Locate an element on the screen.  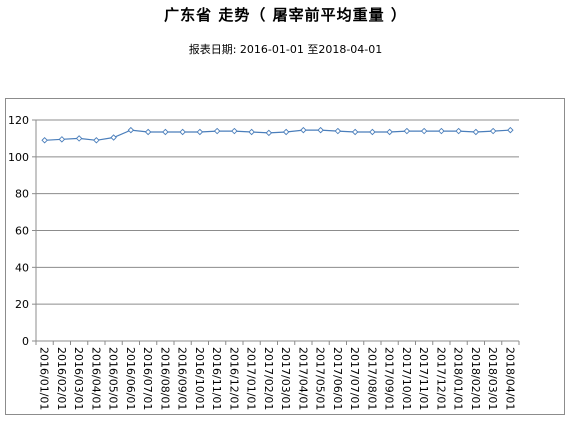
y-axis: 0 20 40 60 80 100 120 is located at coordinates (22, 231).